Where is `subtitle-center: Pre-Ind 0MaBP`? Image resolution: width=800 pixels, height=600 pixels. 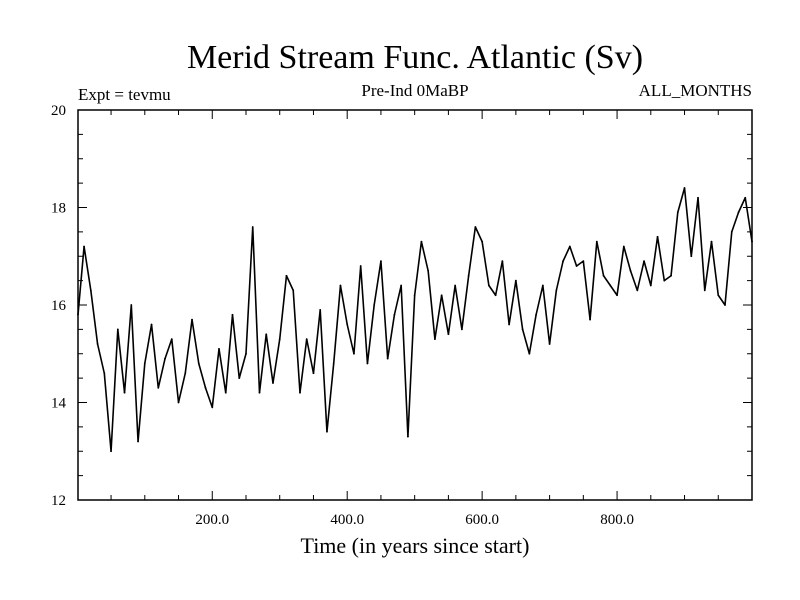 subtitle-center: Pre-Ind 0MaBP is located at coordinates (414, 90).